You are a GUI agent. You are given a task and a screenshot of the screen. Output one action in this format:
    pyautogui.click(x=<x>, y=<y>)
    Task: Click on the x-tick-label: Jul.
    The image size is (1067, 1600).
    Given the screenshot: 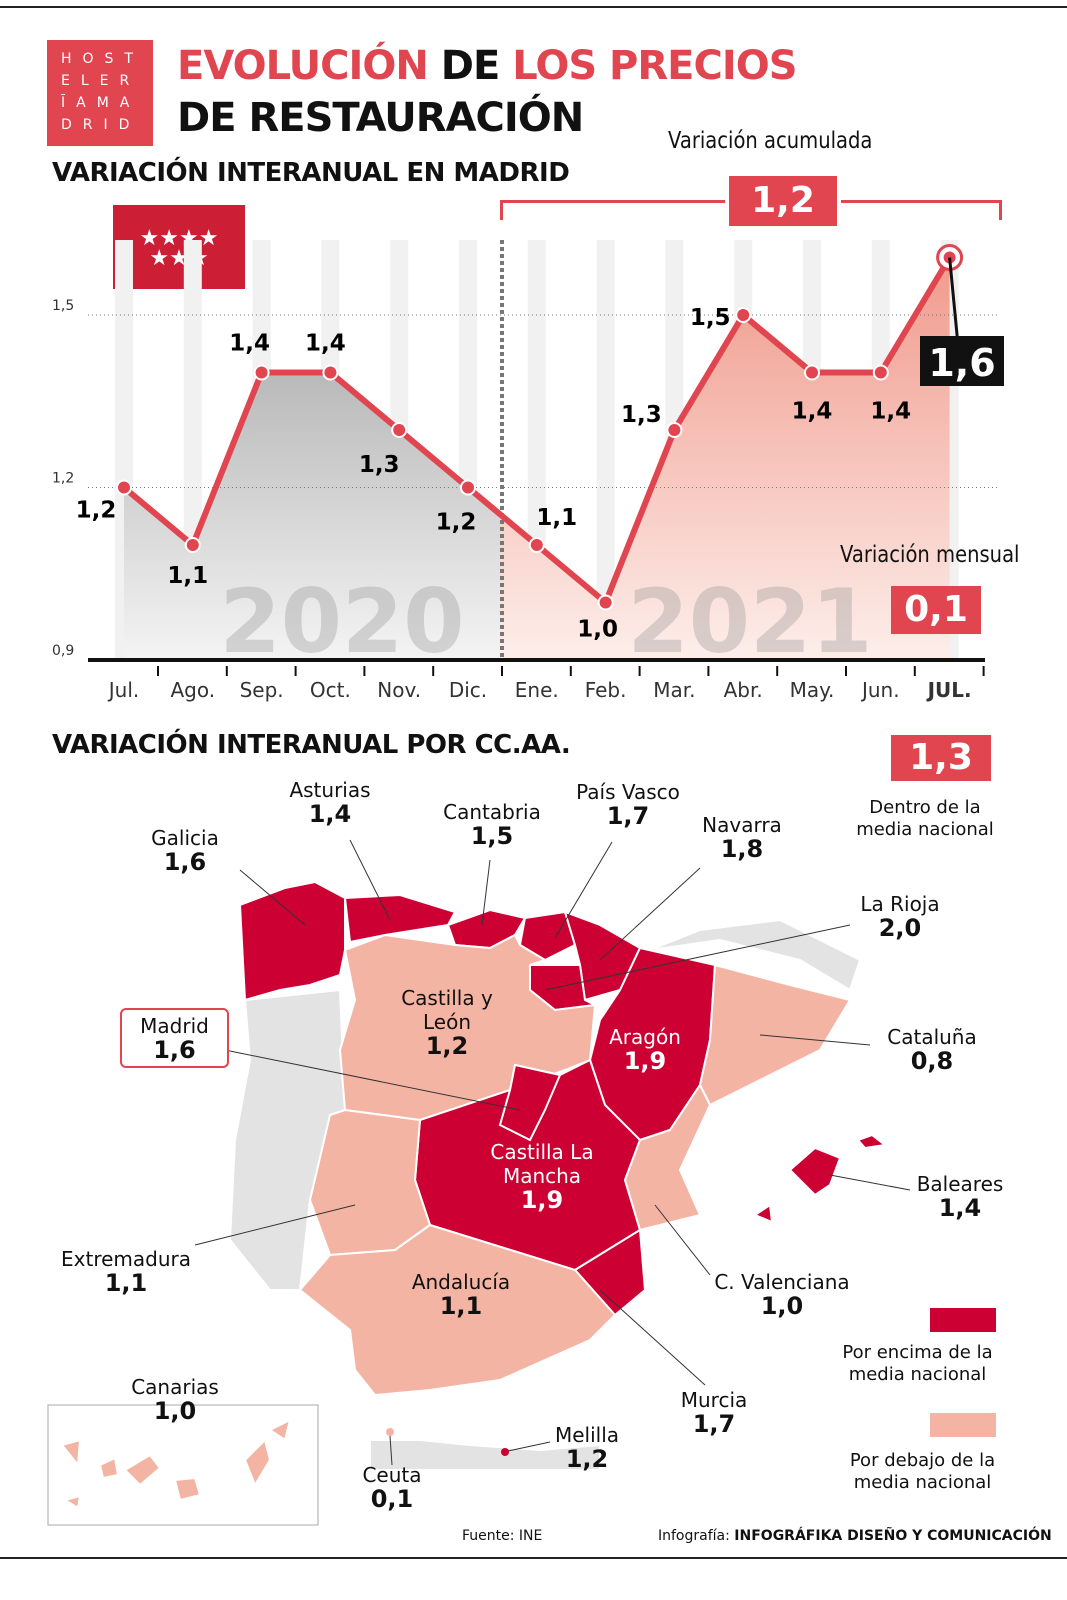 What is the action you would take?
    pyautogui.click(x=123, y=690)
    